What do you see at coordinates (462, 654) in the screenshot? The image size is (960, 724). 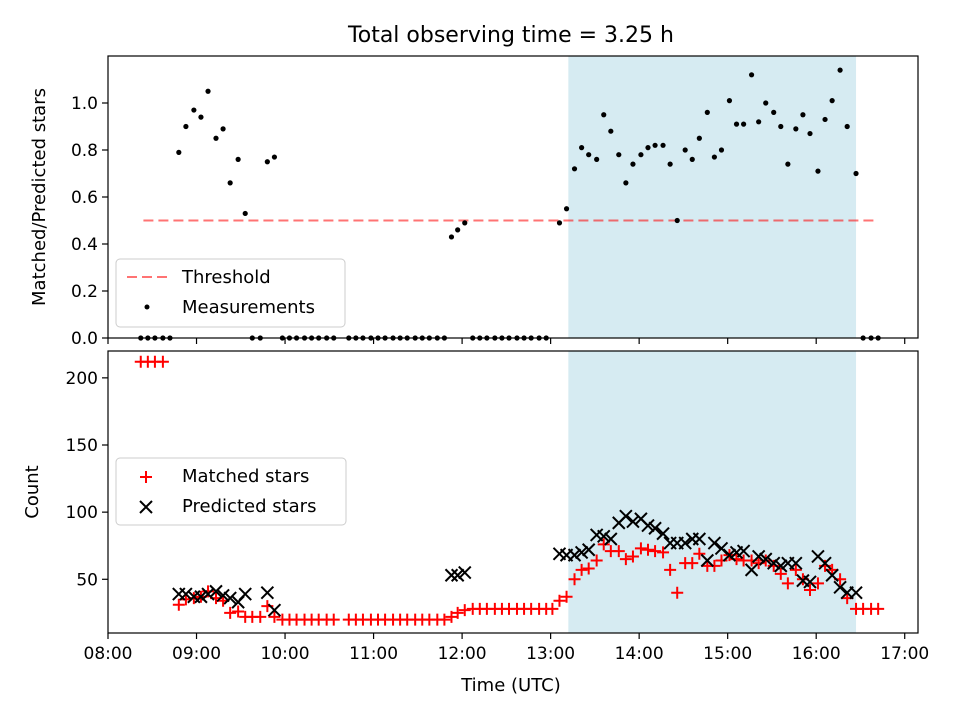 I see `x-tick-label: 12:00` at bounding box center [462, 654].